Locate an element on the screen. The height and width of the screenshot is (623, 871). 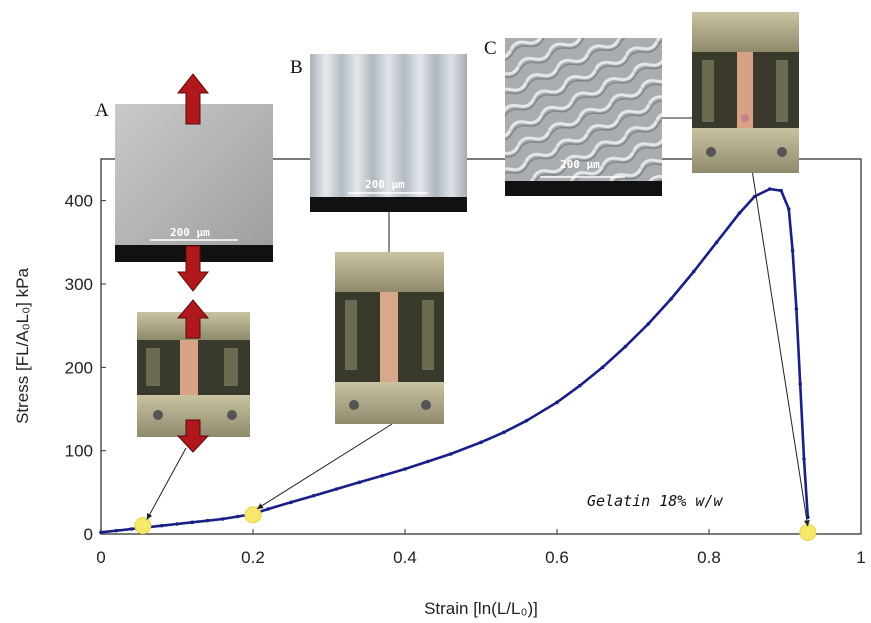
arrow-down-bottom is located at coordinates (193, 436).